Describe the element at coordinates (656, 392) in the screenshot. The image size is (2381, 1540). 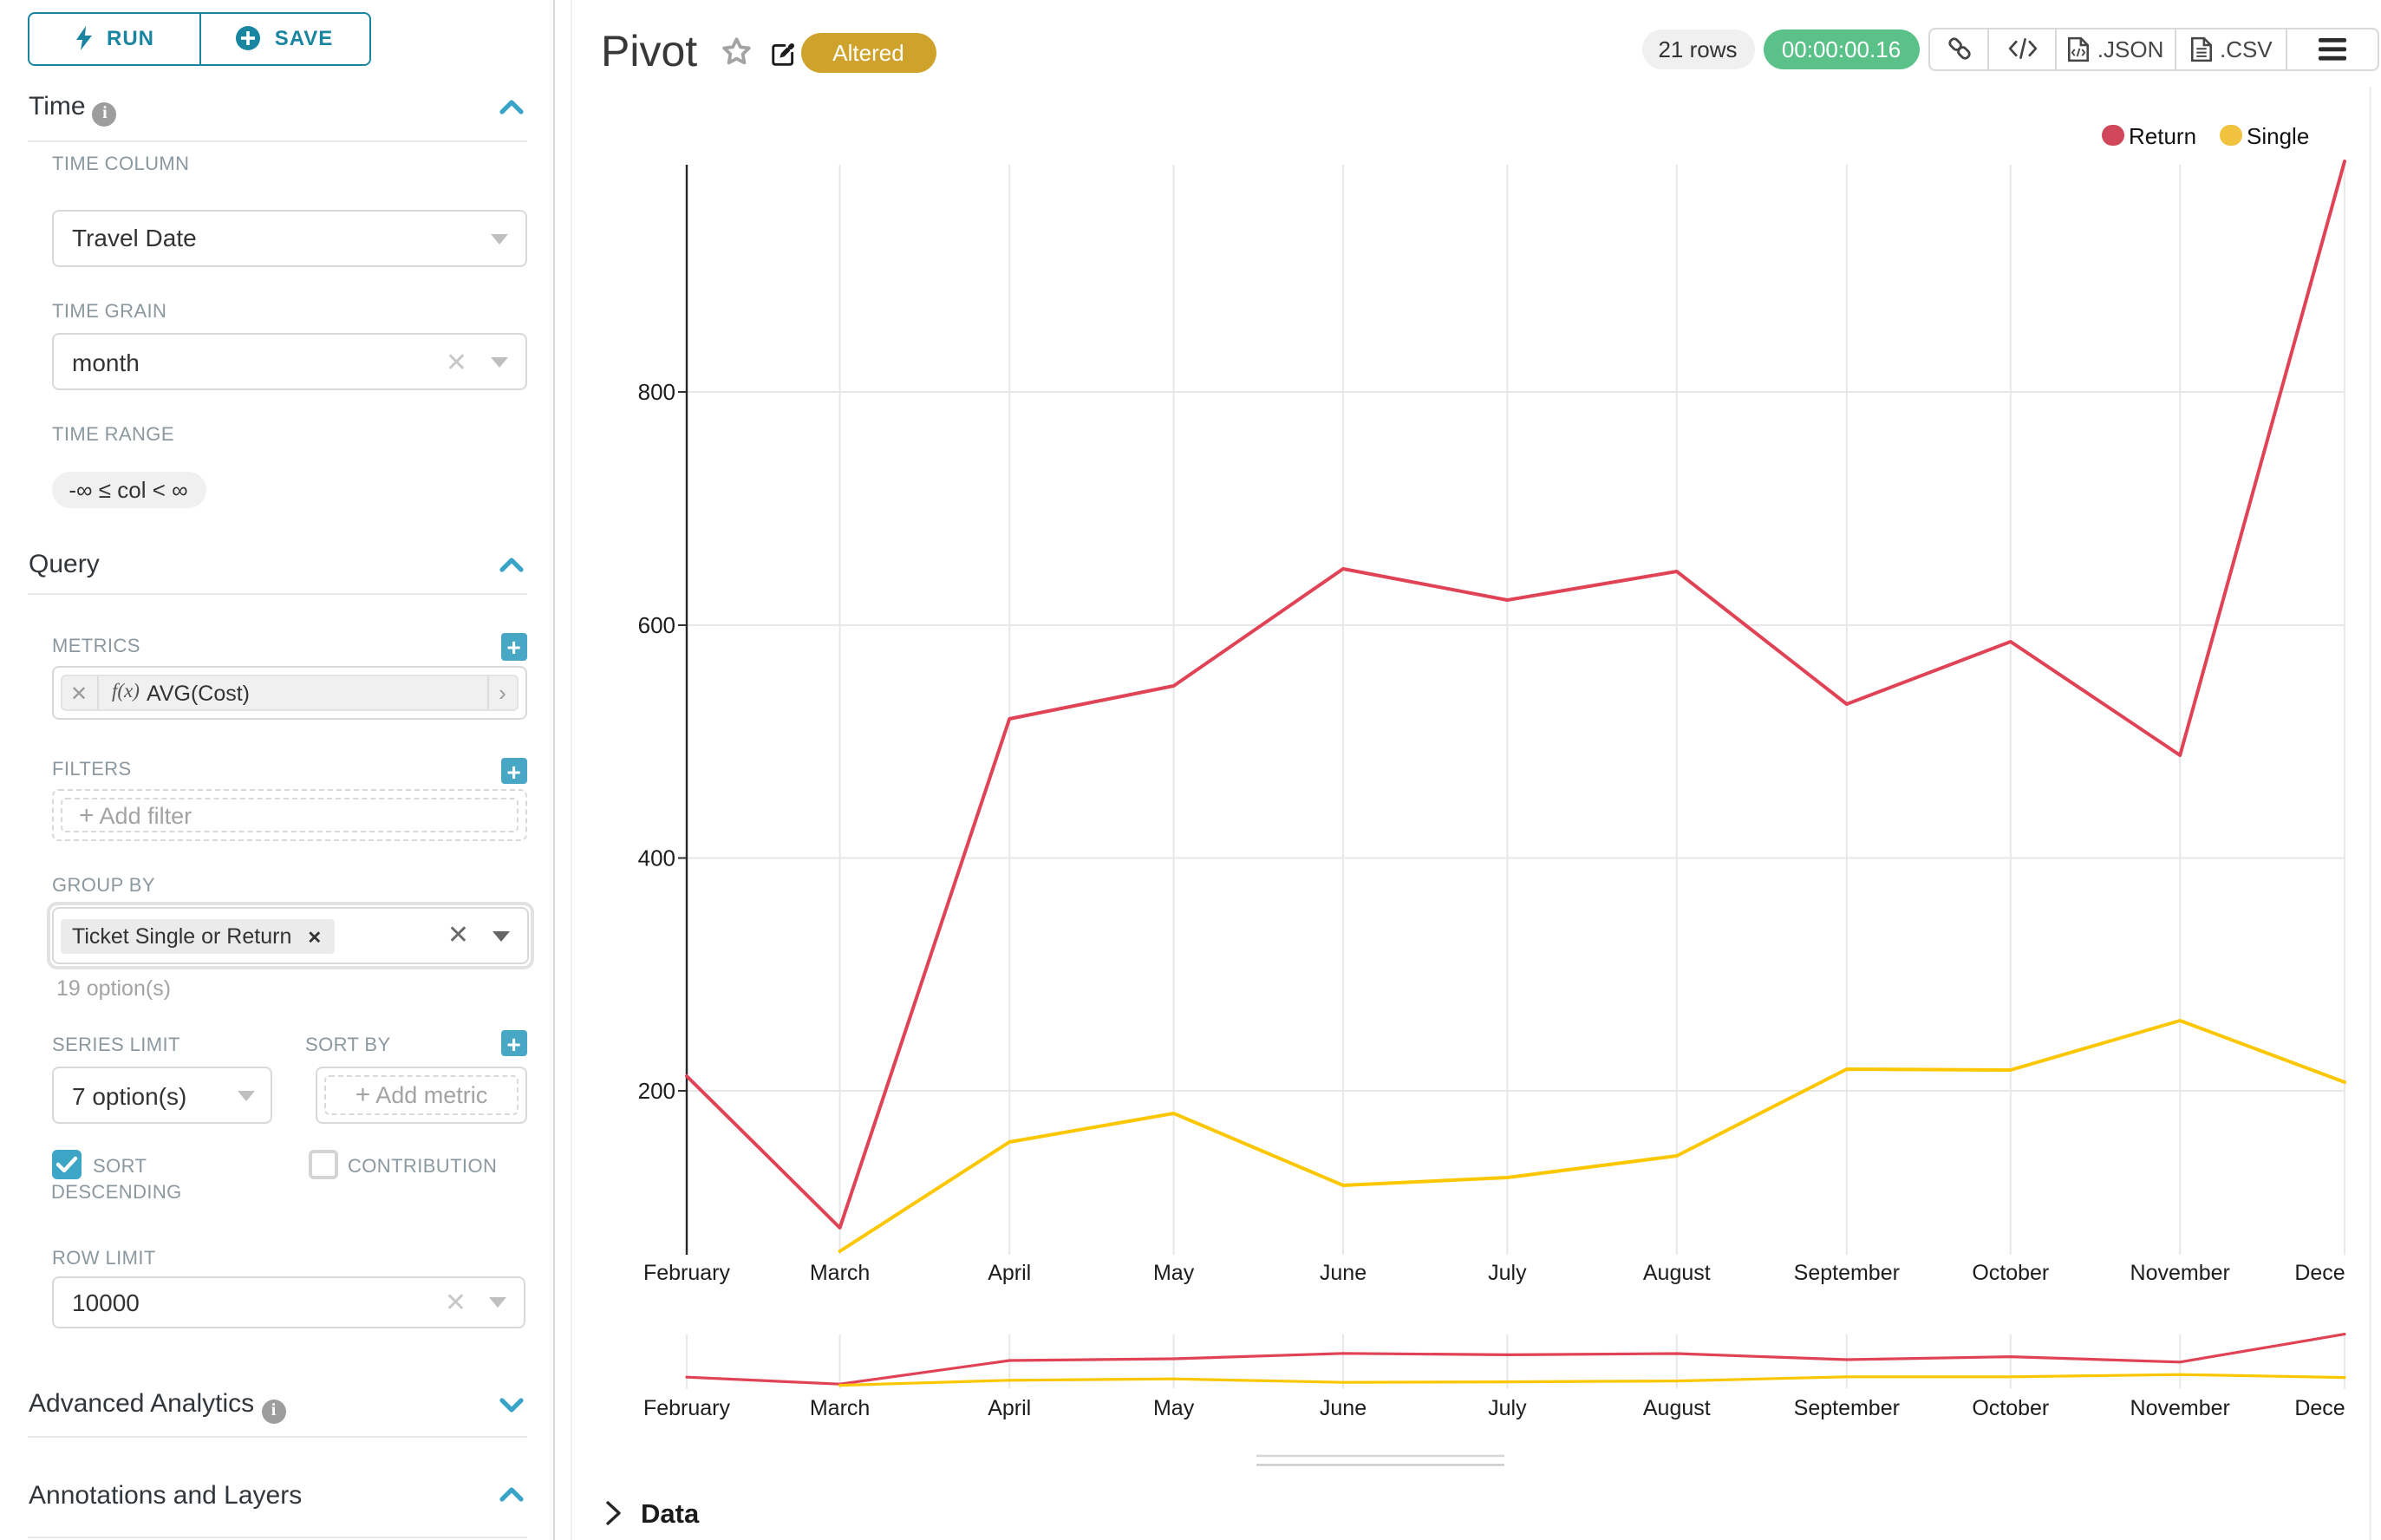
I see `svg-text: 800` at that location.